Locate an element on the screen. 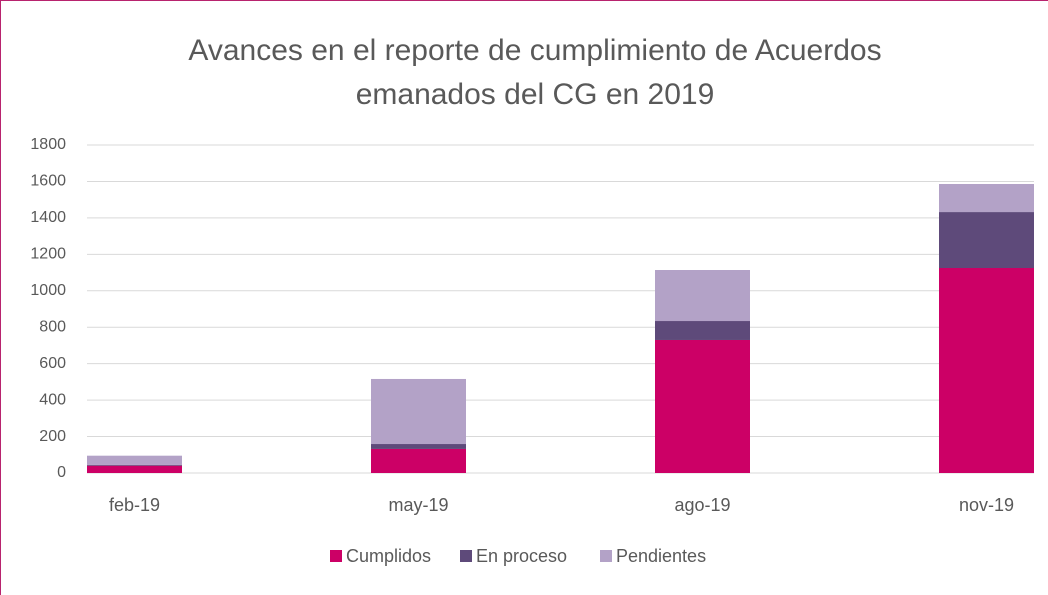 Image resolution: width=1048 pixels, height=595 pixels. y-tick-label: 1200 is located at coordinates (48, 254).